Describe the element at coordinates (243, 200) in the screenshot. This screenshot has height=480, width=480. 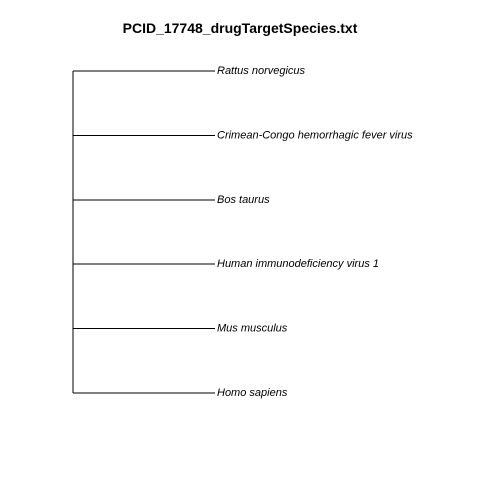
I see `tip-label: Bos taurus` at that location.